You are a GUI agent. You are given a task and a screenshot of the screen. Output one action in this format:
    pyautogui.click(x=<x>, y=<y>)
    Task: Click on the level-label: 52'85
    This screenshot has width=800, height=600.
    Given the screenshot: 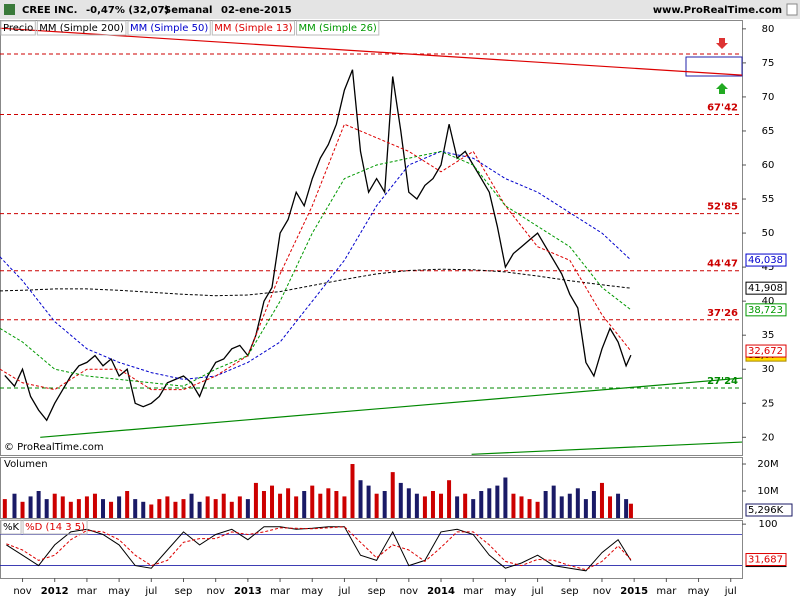 What is the action you would take?
    pyautogui.click(x=722, y=207)
    